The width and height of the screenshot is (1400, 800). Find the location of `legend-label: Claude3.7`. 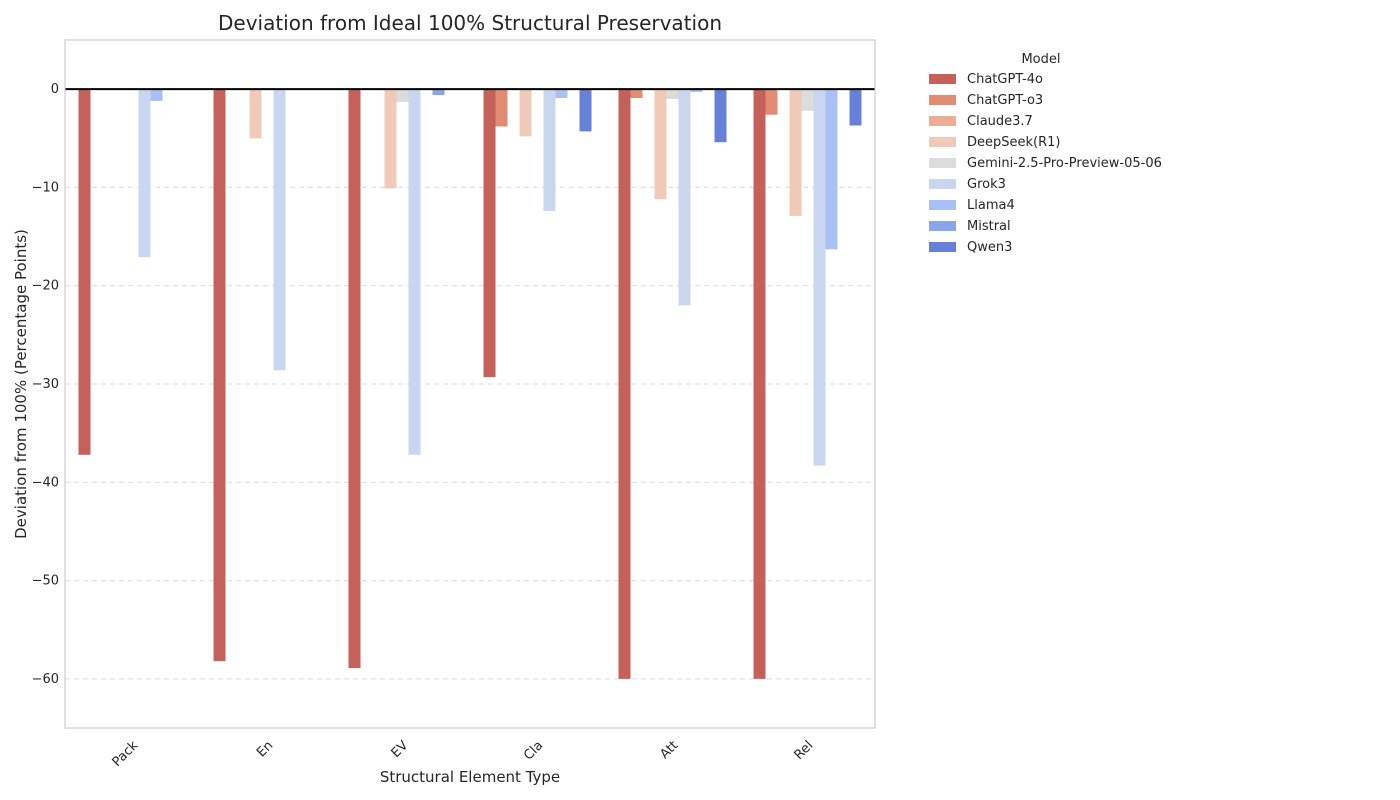

legend-label: Claude3.7 is located at coordinates (1000, 121).